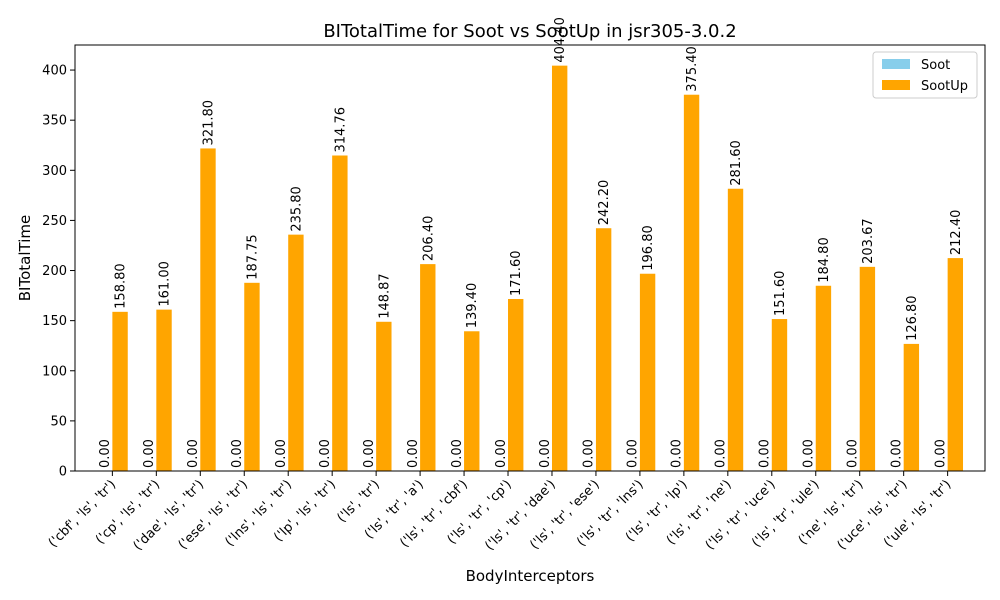 The image size is (1000, 600). Describe the element at coordinates (692, 69) in the screenshot. I see `data-label: 375.40` at that location.